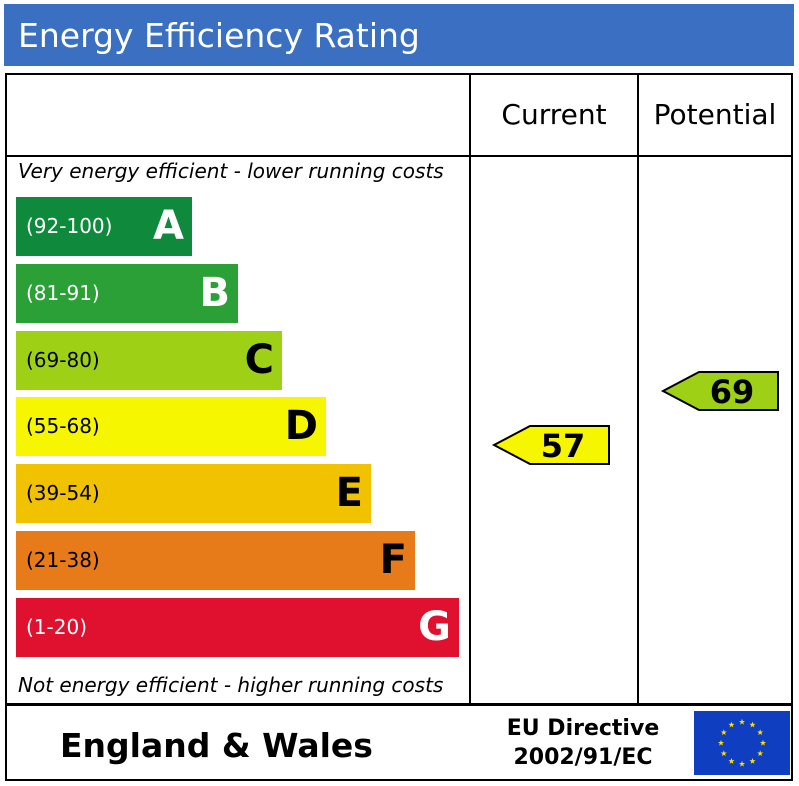 The height and width of the screenshot is (786, 799). I want to click on band-range-label: (1-20), so click(56, 627).